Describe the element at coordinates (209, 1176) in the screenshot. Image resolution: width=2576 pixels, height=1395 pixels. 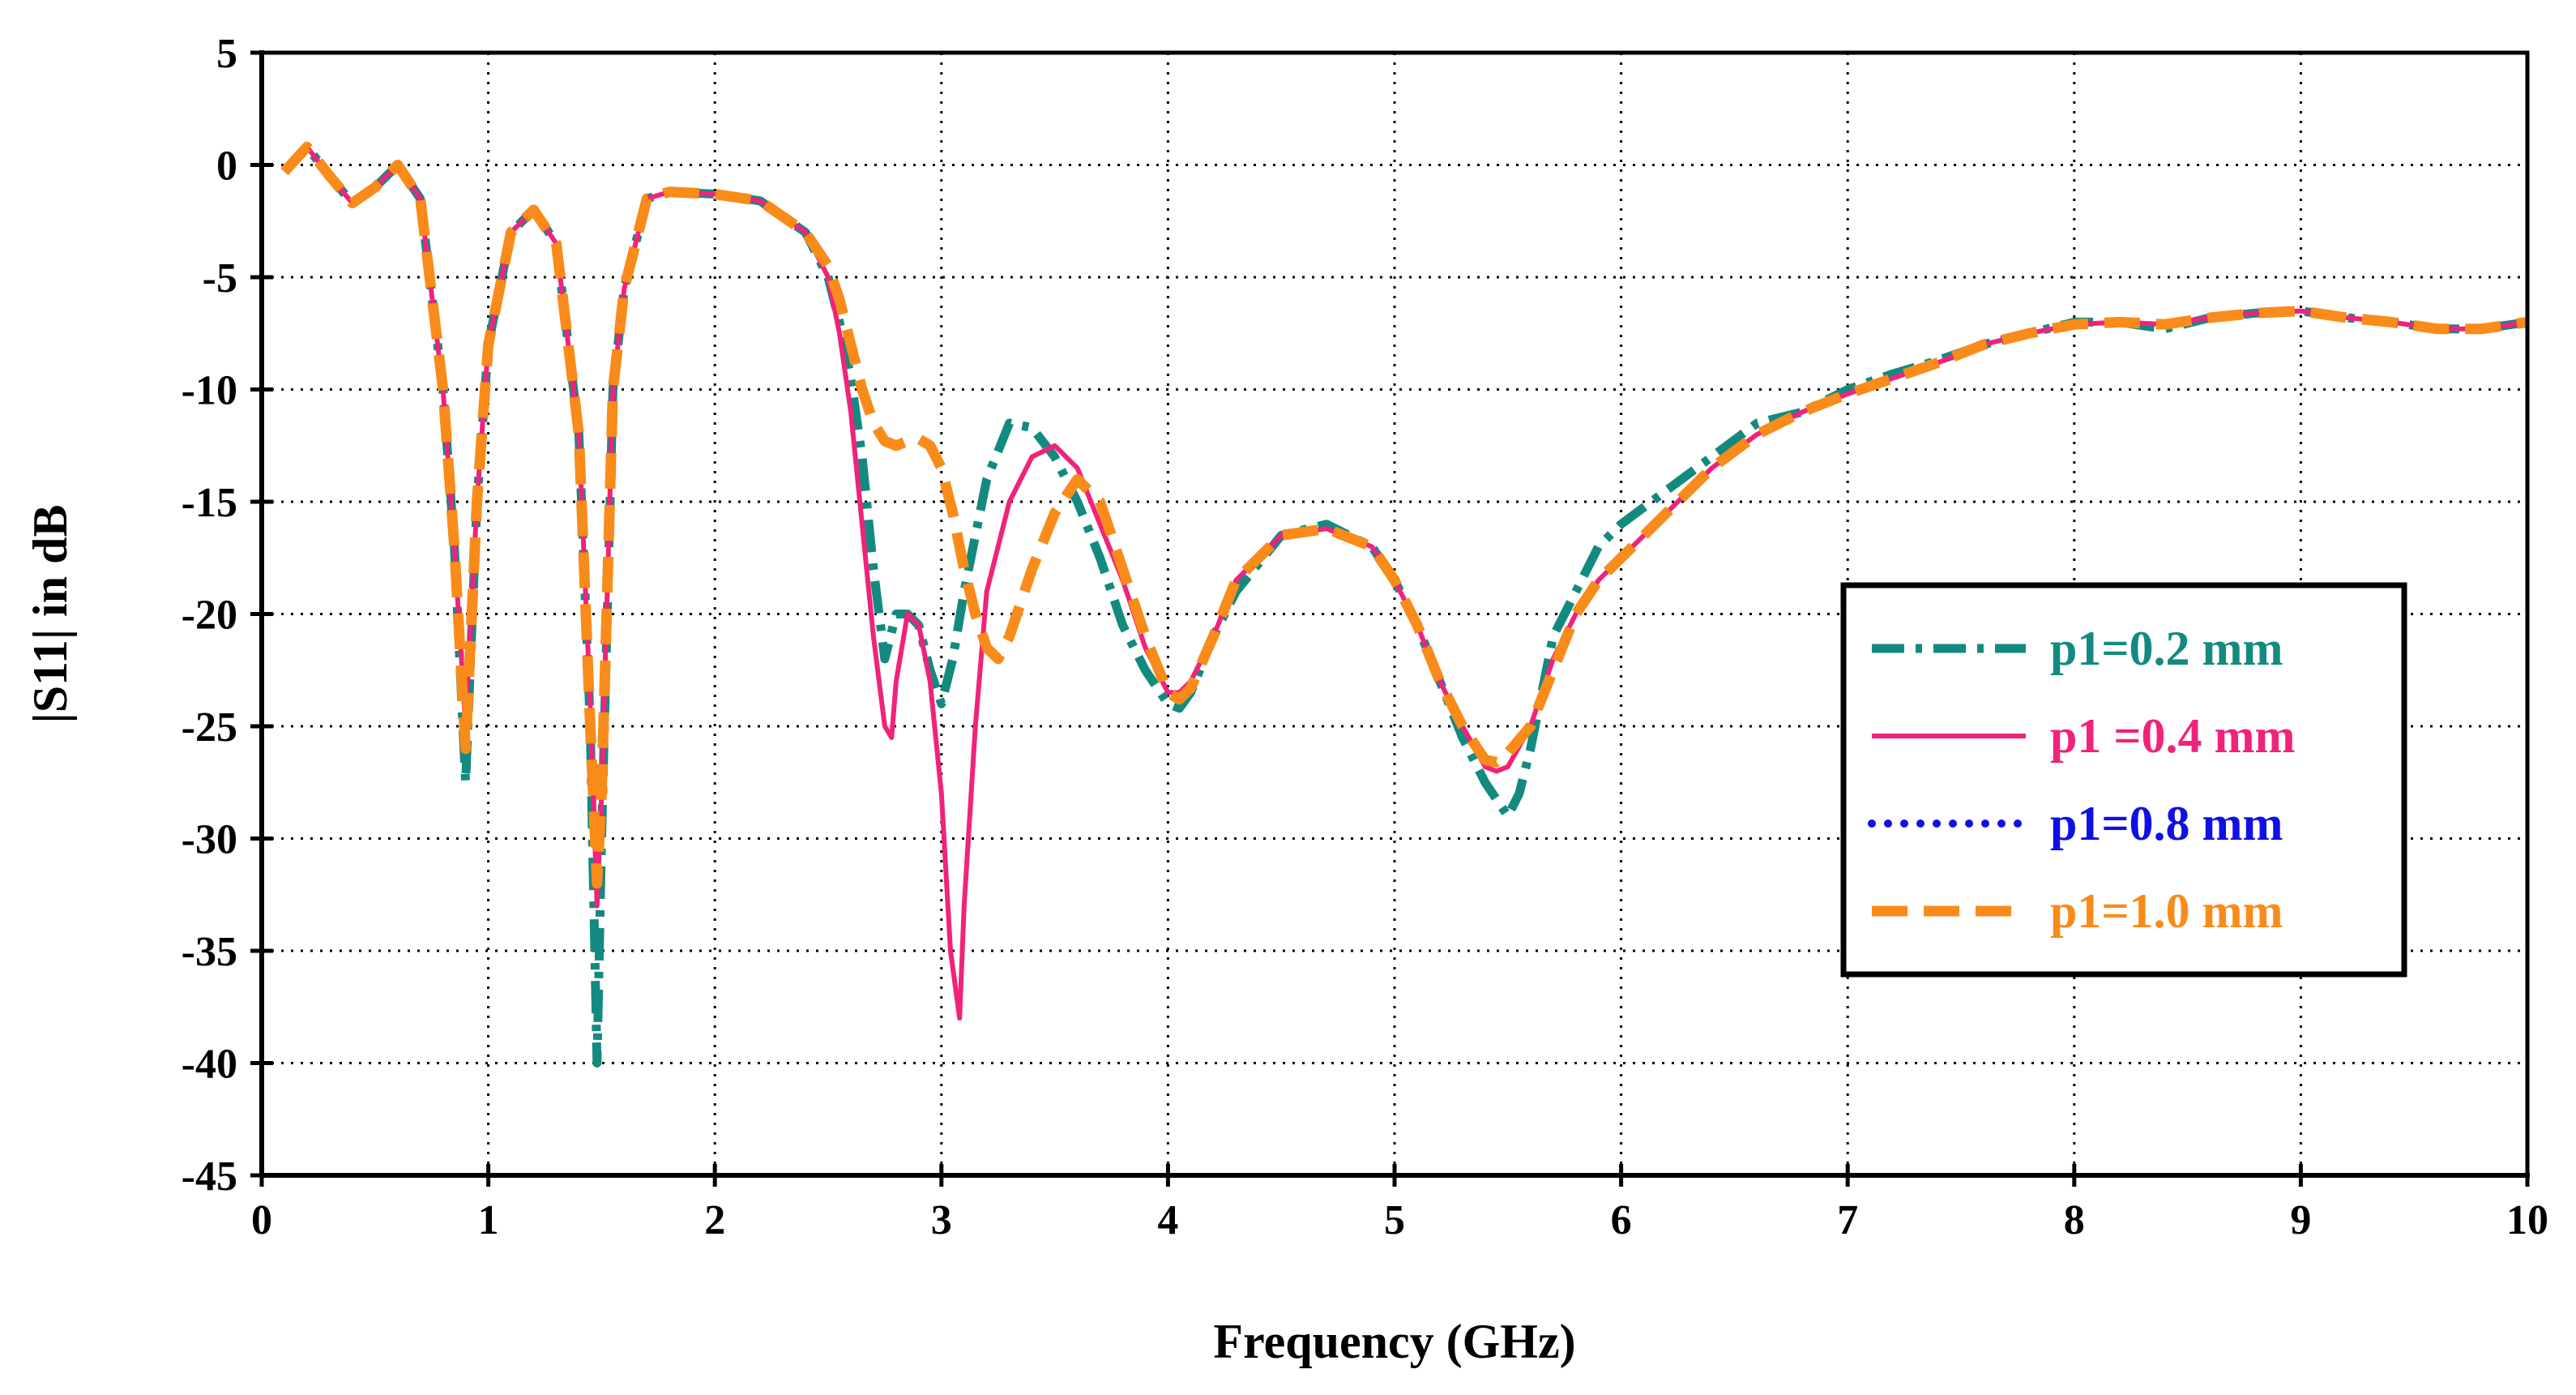
I see `y-tick-label: -45` at that location.